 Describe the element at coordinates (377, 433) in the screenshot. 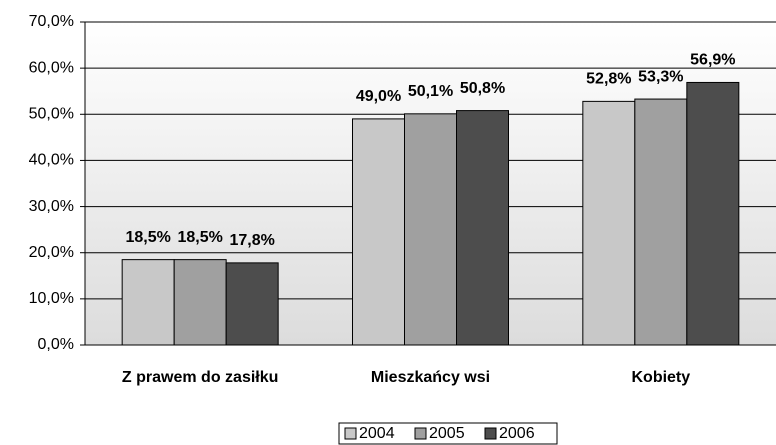

I see `legend-label: 2004` at that location.